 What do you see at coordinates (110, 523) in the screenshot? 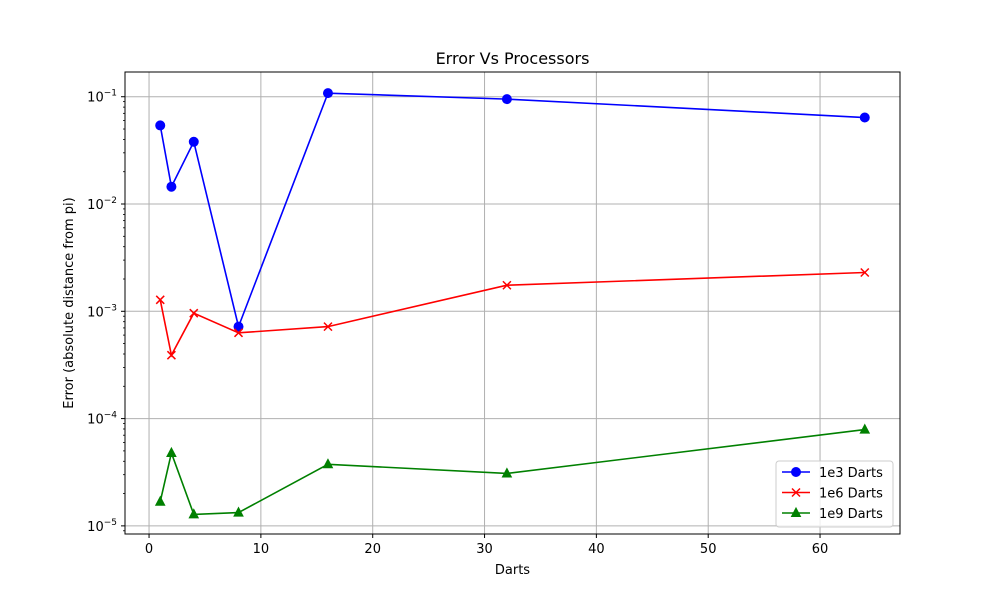
I see `y-tick-exponent: −5` at bounding box center [110, 523].